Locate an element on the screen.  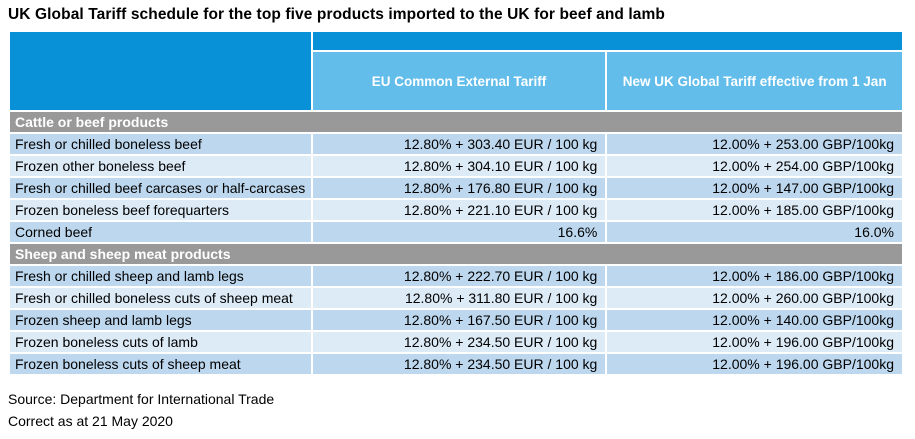
product-cell: Frozen other boneless beef is located at coordinates (160, 166).